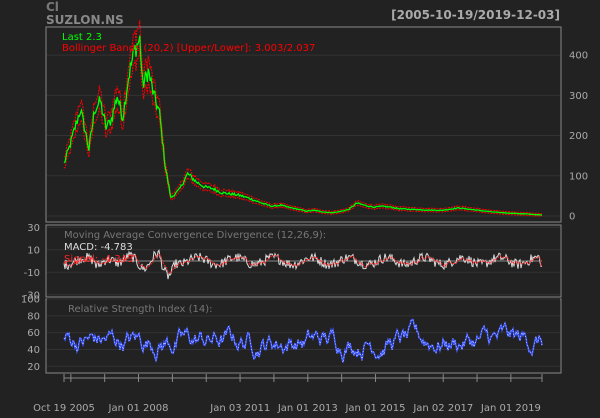 This screenshot has width=600, height=418. Describe the element at coordinates (442, 408) in the screenshot. I see `x-tick-label: Jan 02 2017` at that location.